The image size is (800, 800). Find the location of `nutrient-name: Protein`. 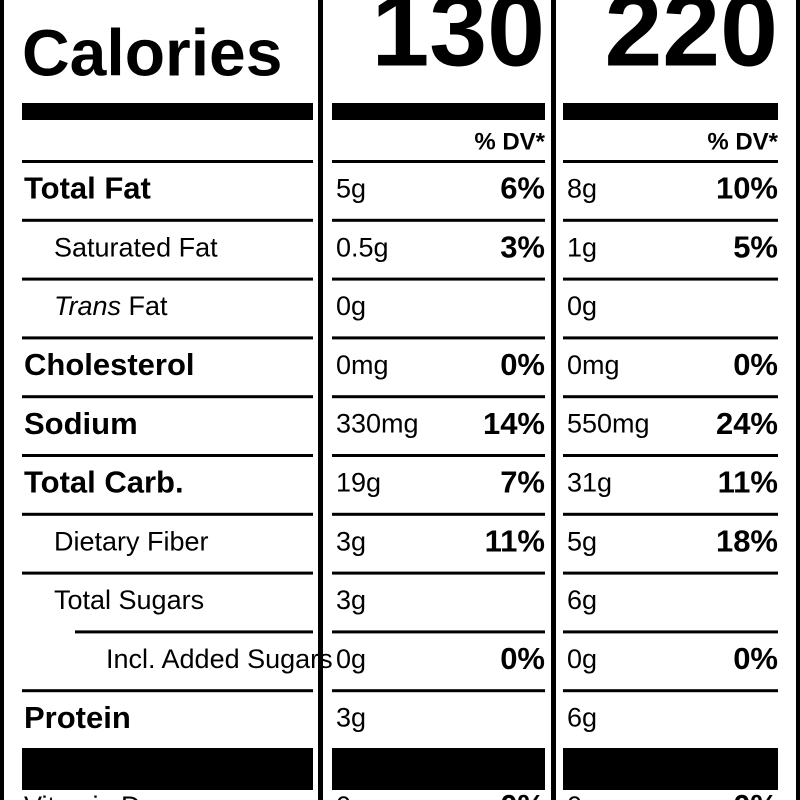

nutrient-name: Protein is located at coordinates (77, 717).